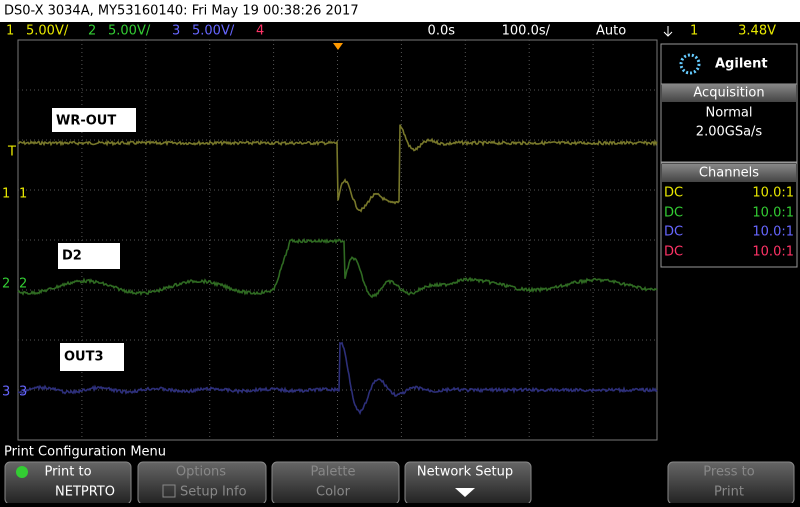 The width and height of the screenshot is (800, 507). I want to click on waveform-label: WR-OUT, so click(86, 121).